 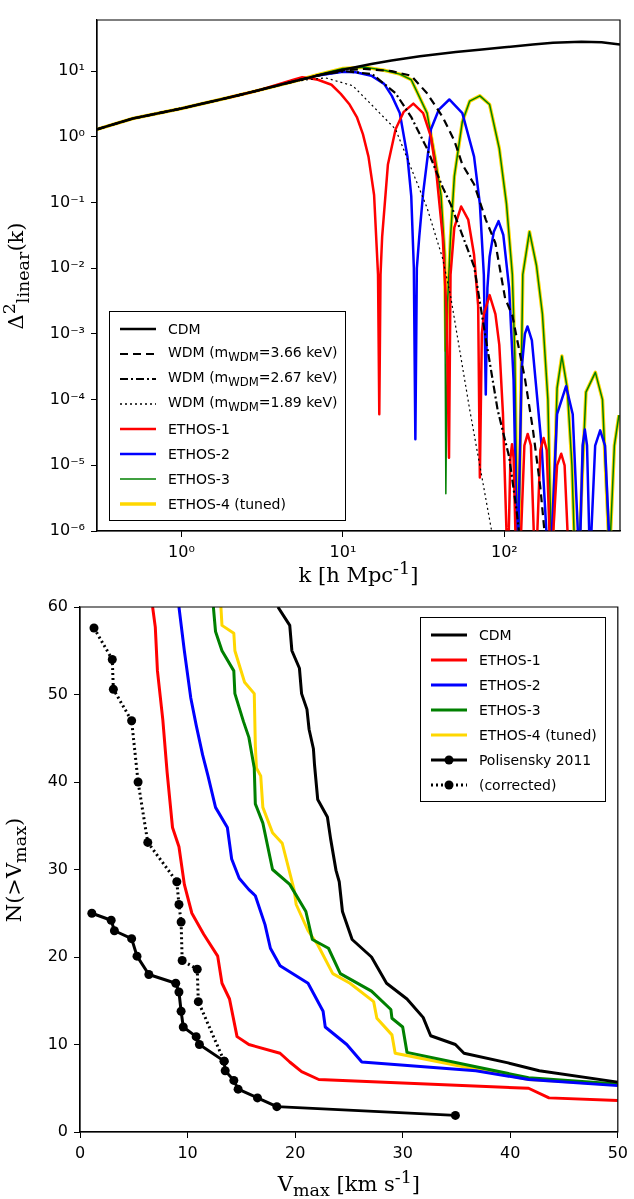 I want to click on y-tick-label: 10⁻⁵, so click(x=67, y=464).